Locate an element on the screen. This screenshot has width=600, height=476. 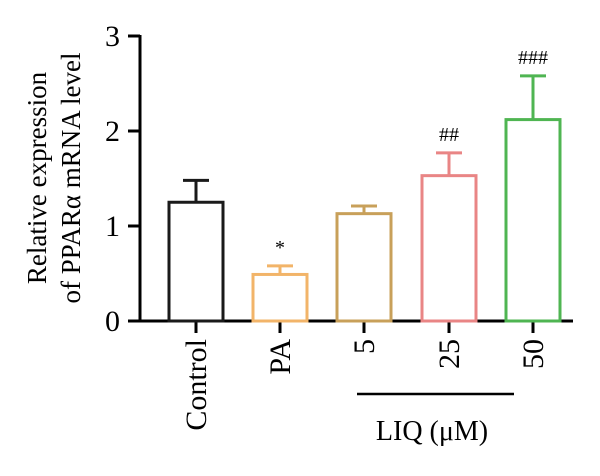
y-tick-label: 3 is located at coordinates (112, 36).